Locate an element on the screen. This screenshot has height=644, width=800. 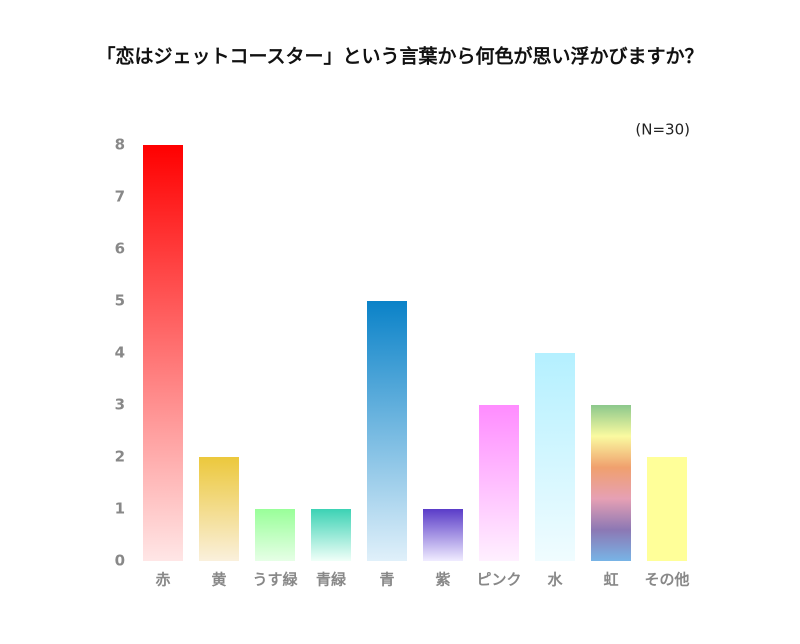
y-tick-label: 0 is located at coordinates (120, 561).